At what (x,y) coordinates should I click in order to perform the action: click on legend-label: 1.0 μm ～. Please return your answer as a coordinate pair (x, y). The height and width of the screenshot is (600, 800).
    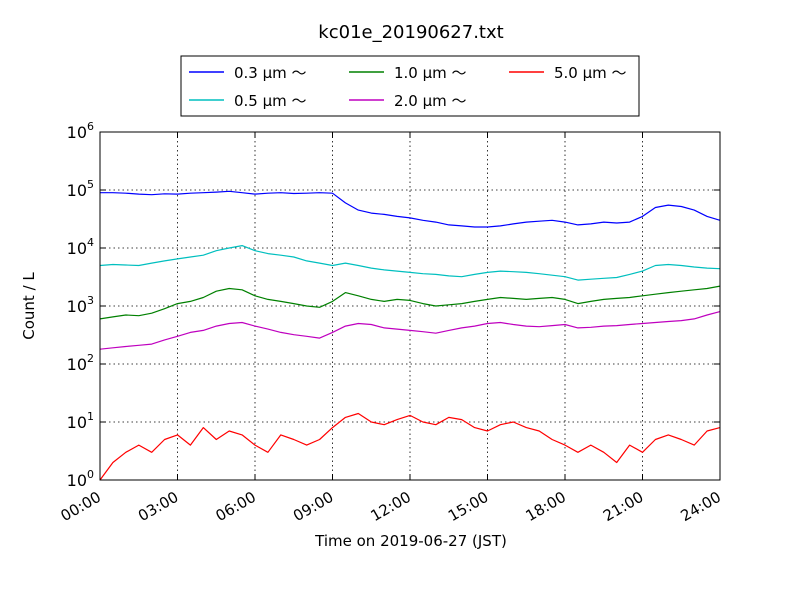
    Looking at the image, I should click on (430, 73).